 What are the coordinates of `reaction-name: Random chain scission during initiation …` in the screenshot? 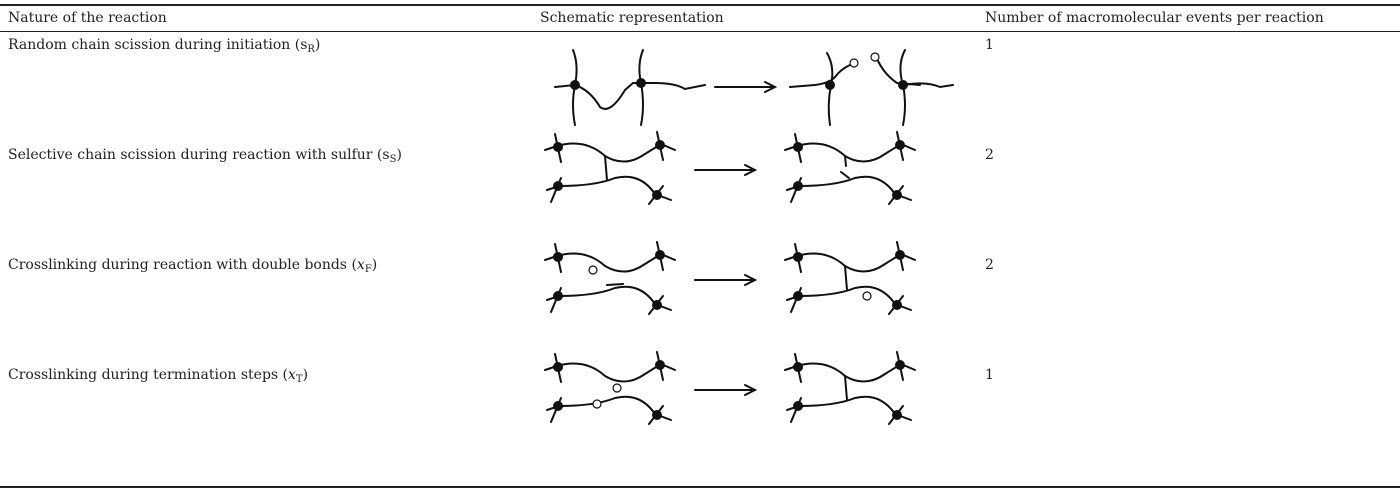 It's located at (164, 47).